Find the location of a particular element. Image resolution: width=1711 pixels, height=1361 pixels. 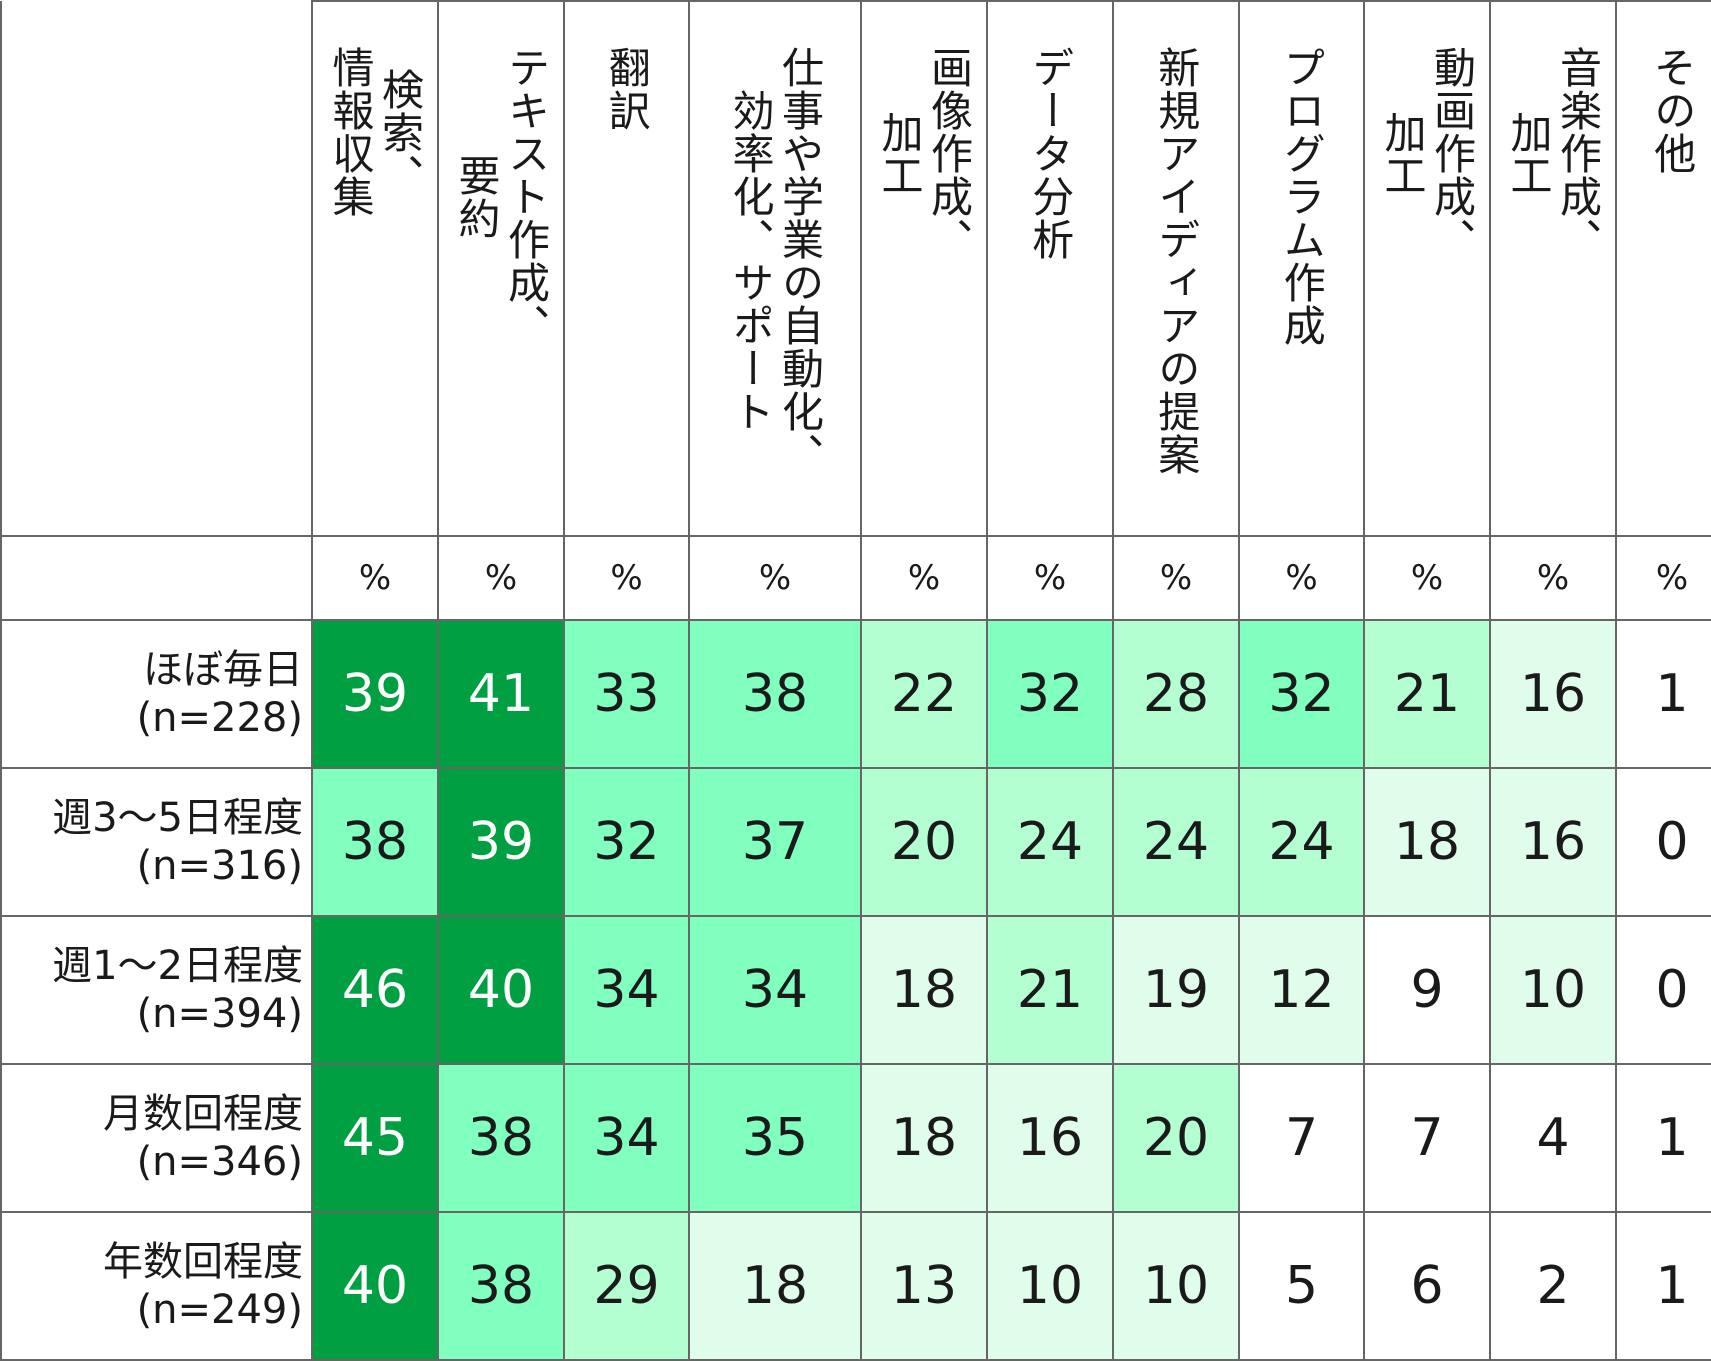

unit-row: %%%%%%%%%%% is located at coordinates (855, 578).